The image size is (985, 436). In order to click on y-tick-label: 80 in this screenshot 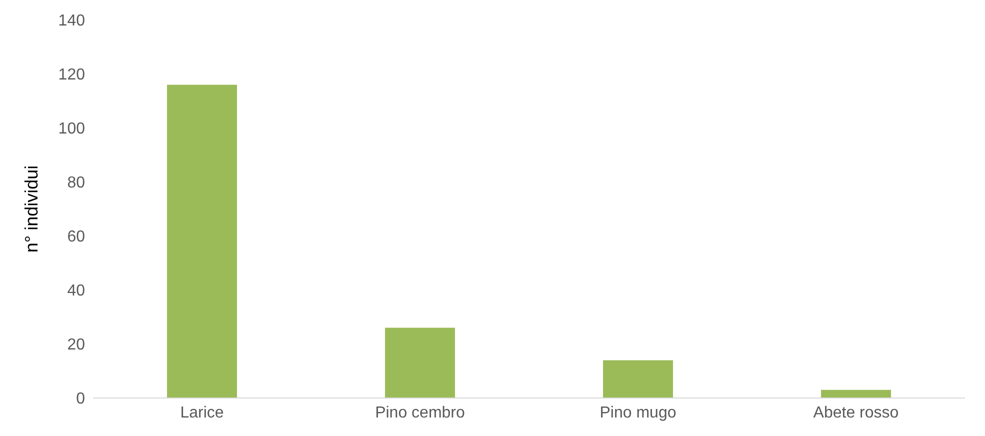, I will do `click(76, 183)`.